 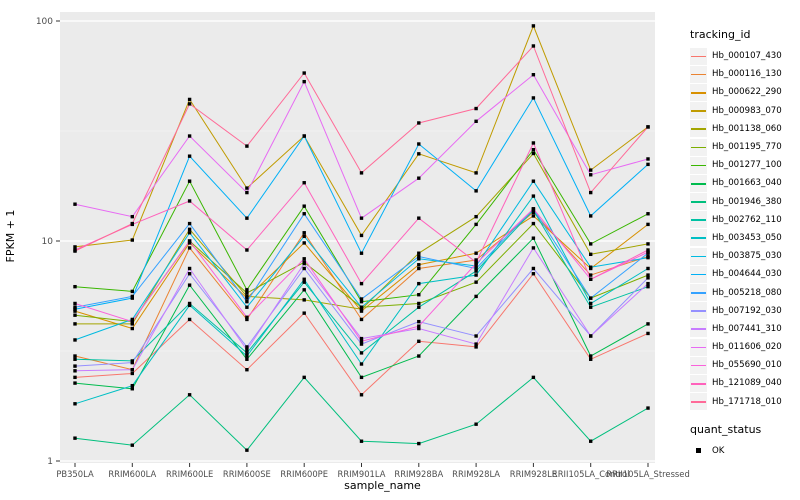 I want to click on quant-ok-row: OK, so click(x=744, y=451).